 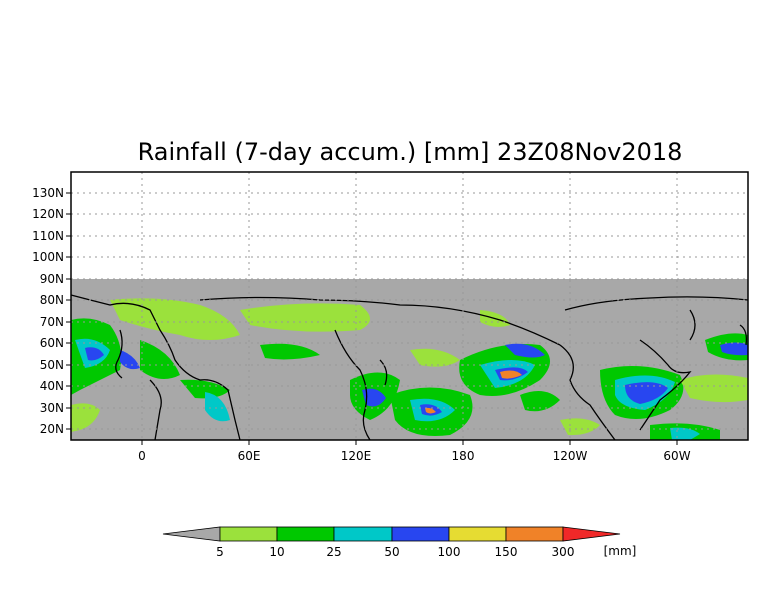 I want to click on legend-unit: [mm], so click(x=620, y=551).